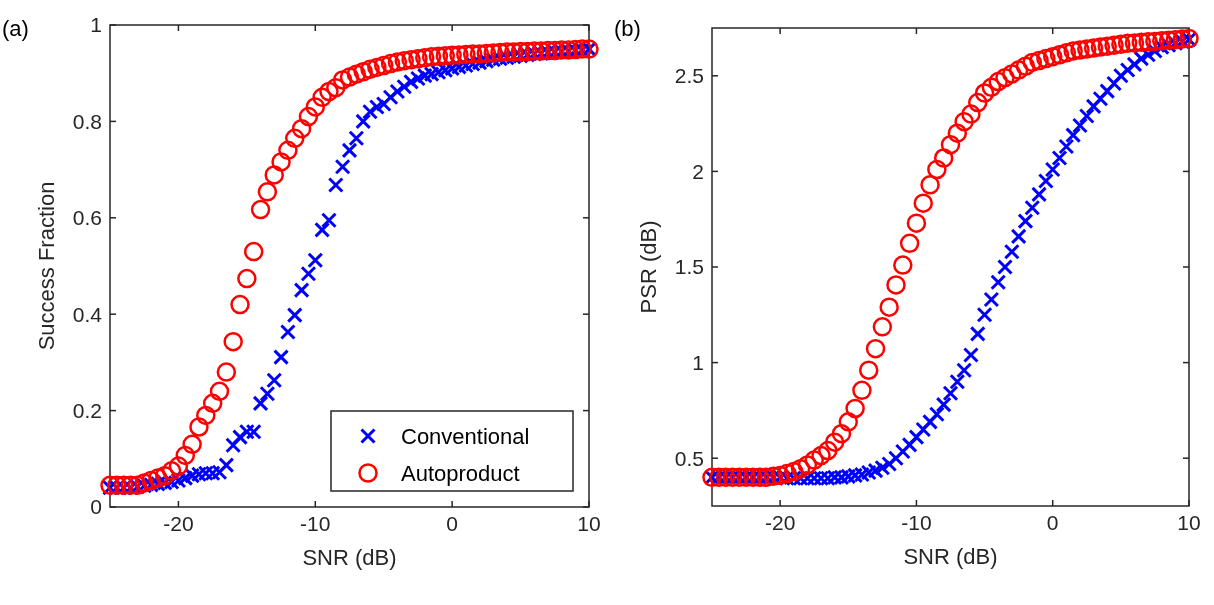 This screenshot has width=1214, height=605. I want to click on y-tick-label: 0.2, so click(87, 410).